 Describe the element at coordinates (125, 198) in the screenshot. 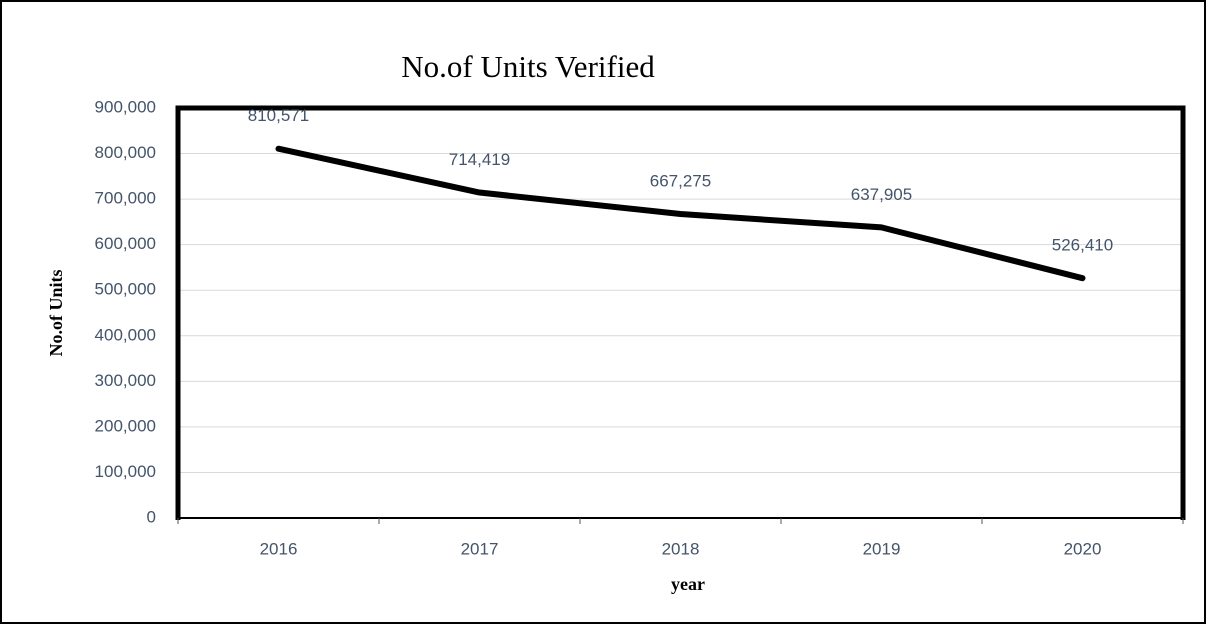

I see `y-tick-label: 700,000` at that location.